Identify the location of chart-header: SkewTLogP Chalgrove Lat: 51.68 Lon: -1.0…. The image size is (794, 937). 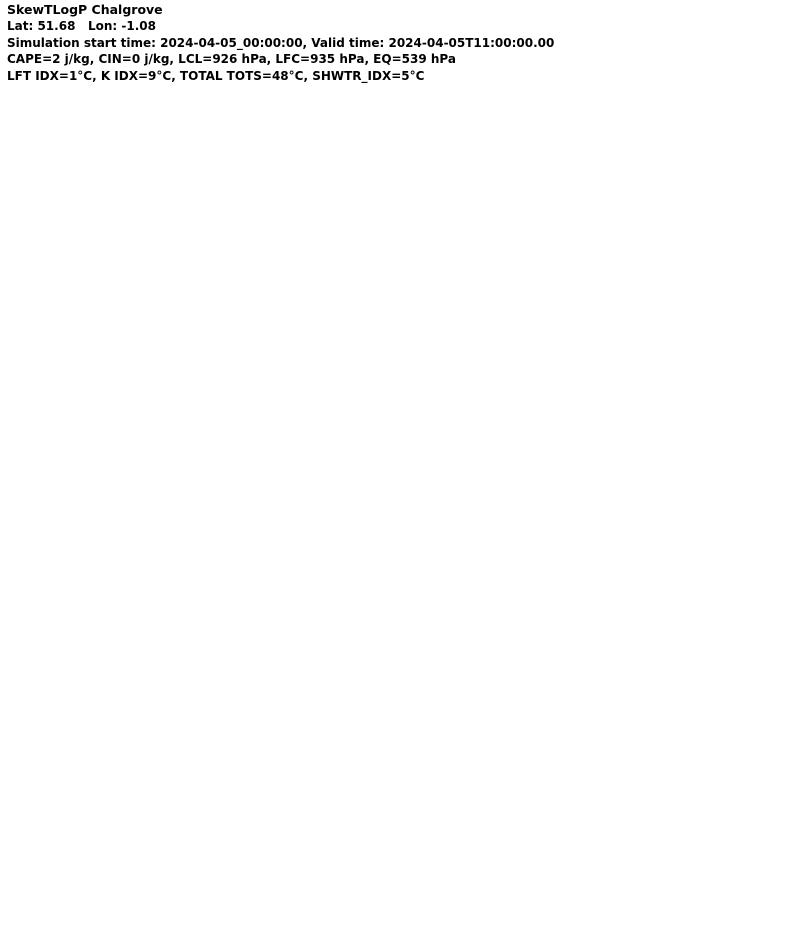
(280, 43).